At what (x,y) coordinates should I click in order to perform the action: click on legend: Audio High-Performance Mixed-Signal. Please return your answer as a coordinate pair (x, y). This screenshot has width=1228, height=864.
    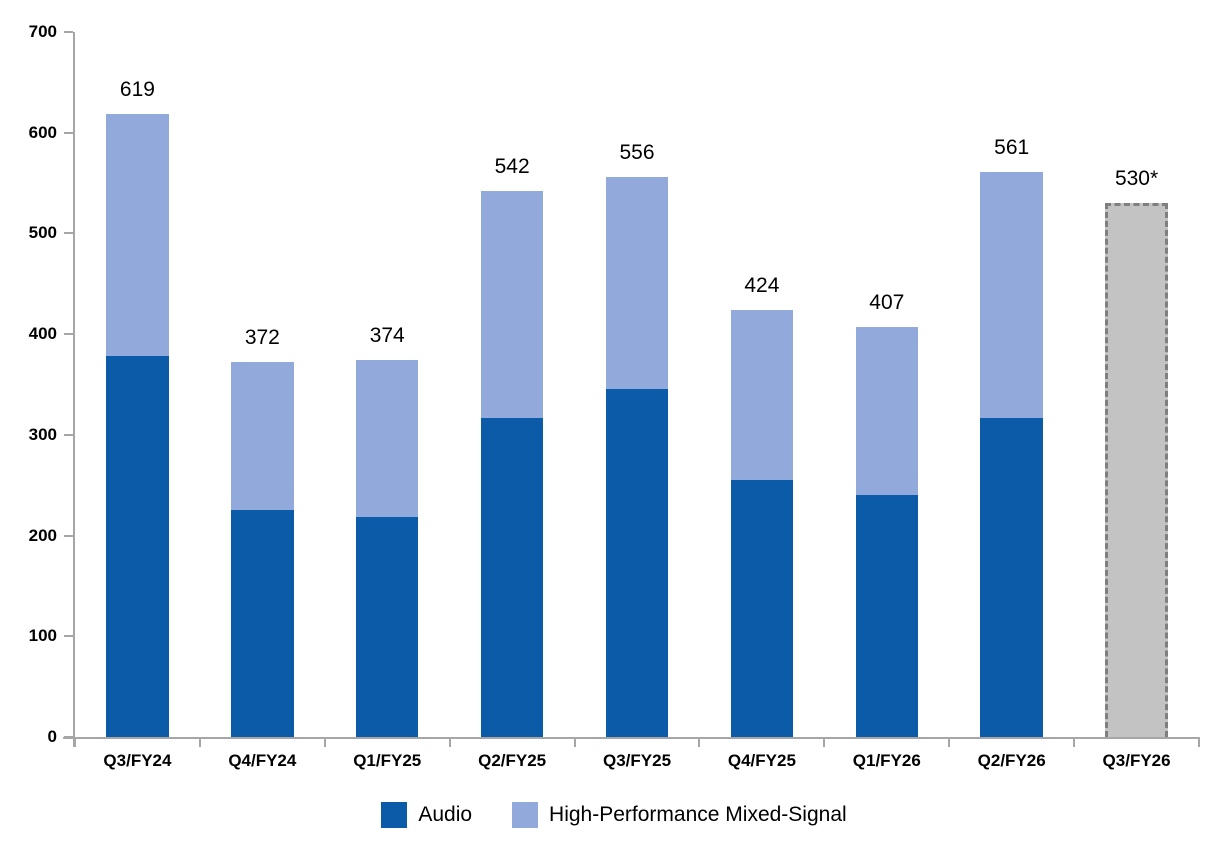
    Looking at the image, I should click on (614, 815).